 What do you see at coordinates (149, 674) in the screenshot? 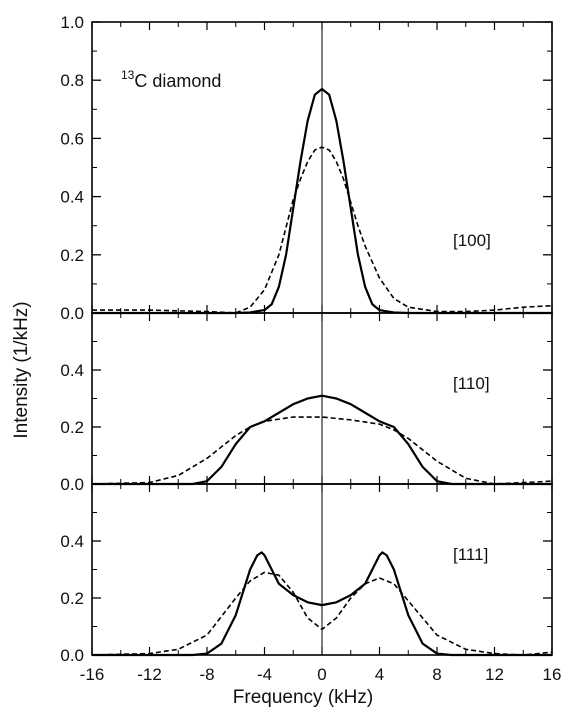
I see `x-tick-label: -12` at bounding box center [149, 674].